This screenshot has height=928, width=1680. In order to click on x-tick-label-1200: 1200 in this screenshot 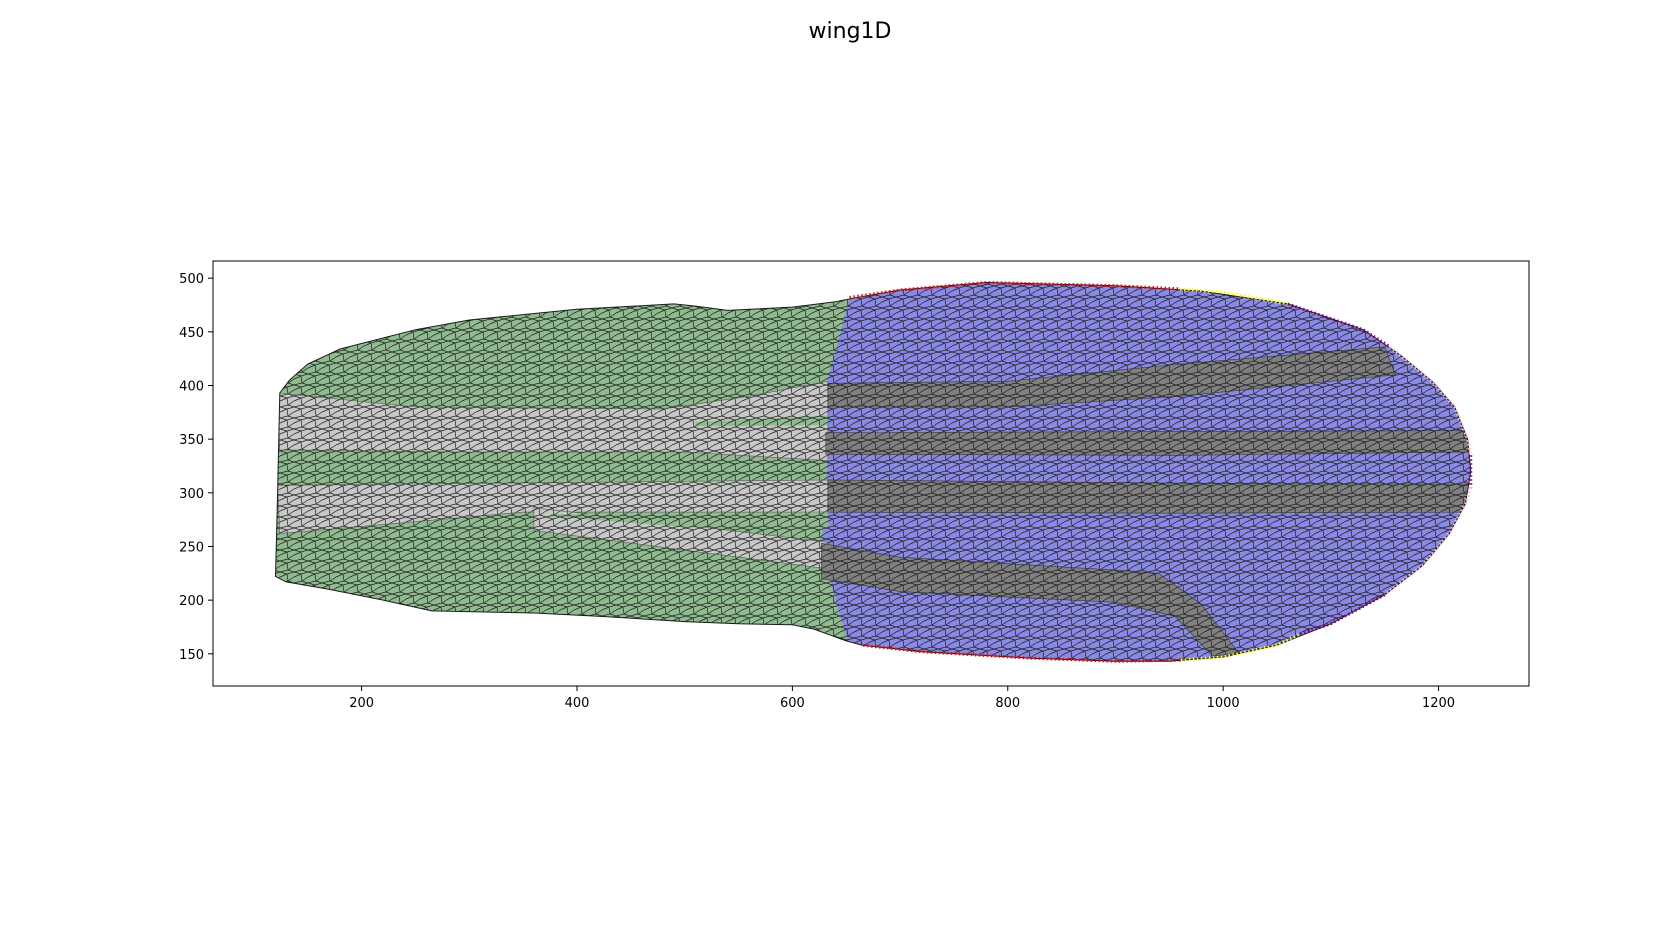, I will do `click(1438, 703)`.